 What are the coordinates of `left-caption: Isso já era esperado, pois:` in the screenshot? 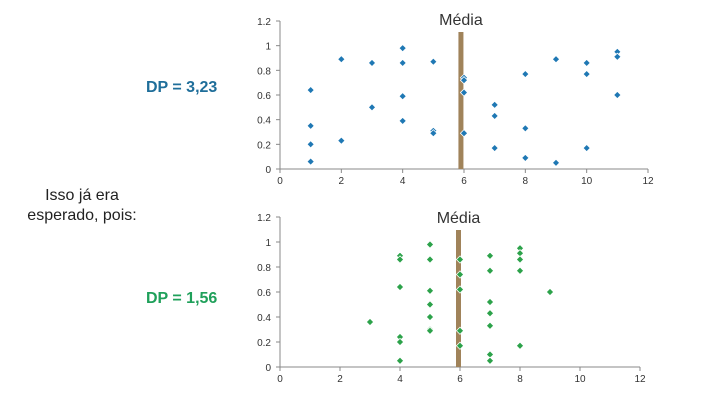 It's located at (82, 205).